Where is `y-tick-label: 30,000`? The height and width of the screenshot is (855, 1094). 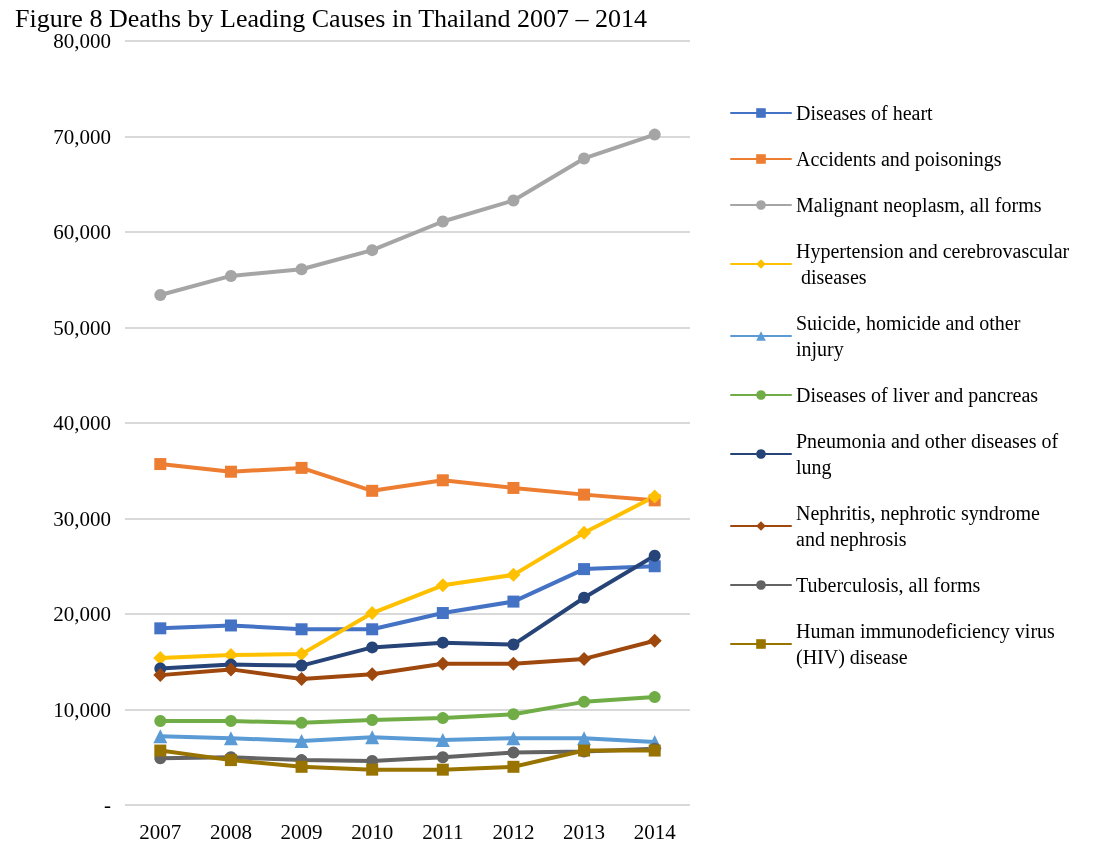 y-tick-label: 30,000 is located at coordinates (82, 518).